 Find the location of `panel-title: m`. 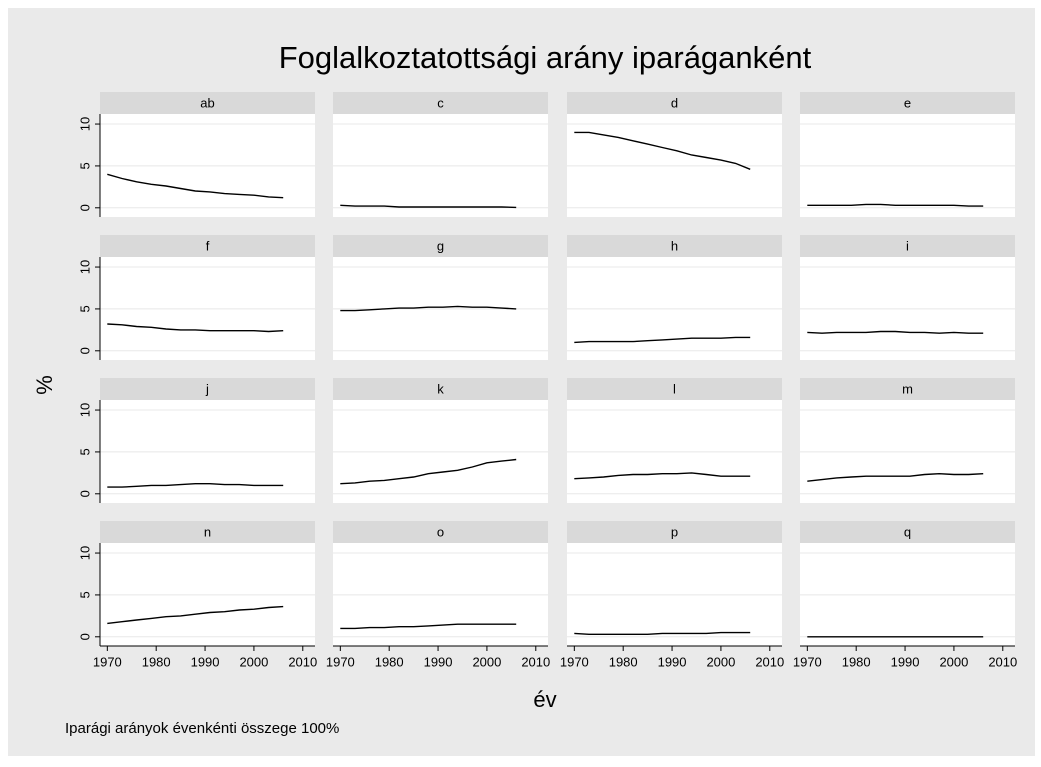

panel-title: m is located at coordinates (907, 388).